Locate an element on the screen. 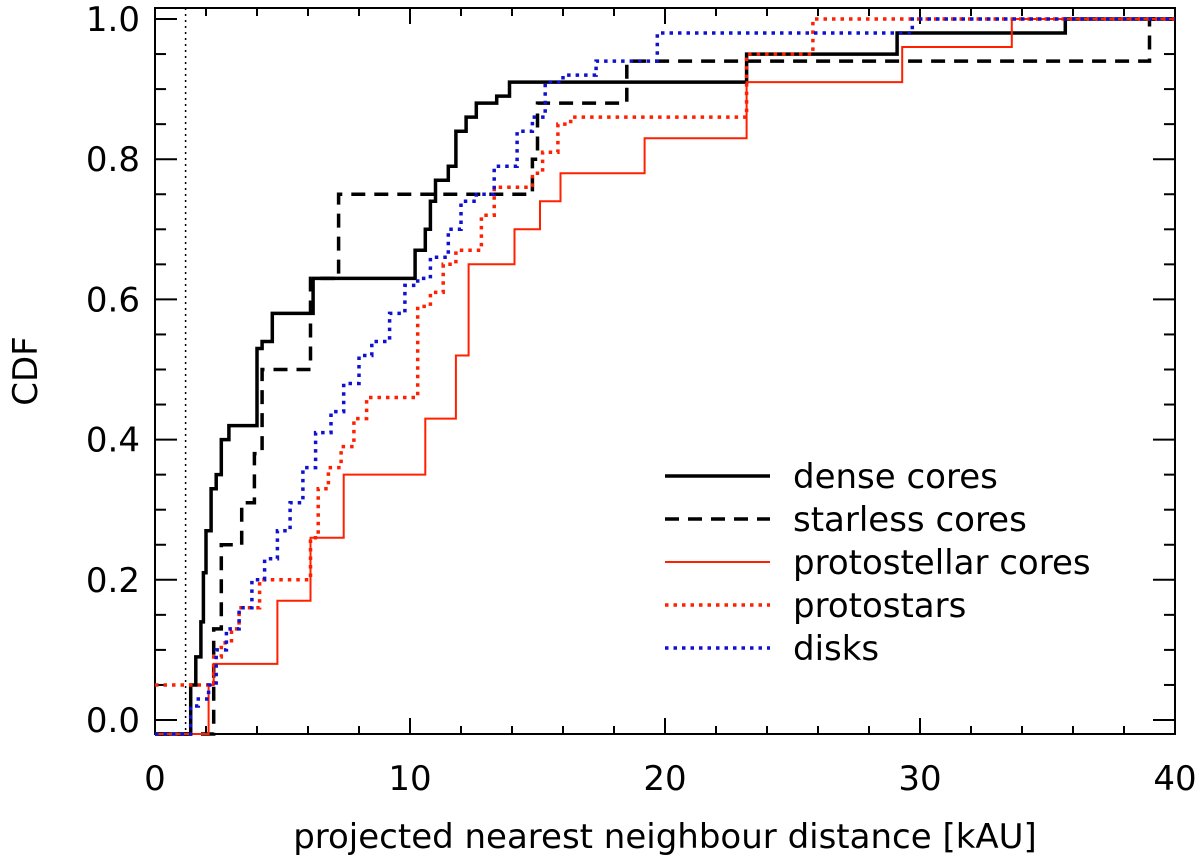 Image resolution: width=1200 pixels, height=861 pixels. legend-label-dense-cores: dense cores is located at coordinates (895, 477).